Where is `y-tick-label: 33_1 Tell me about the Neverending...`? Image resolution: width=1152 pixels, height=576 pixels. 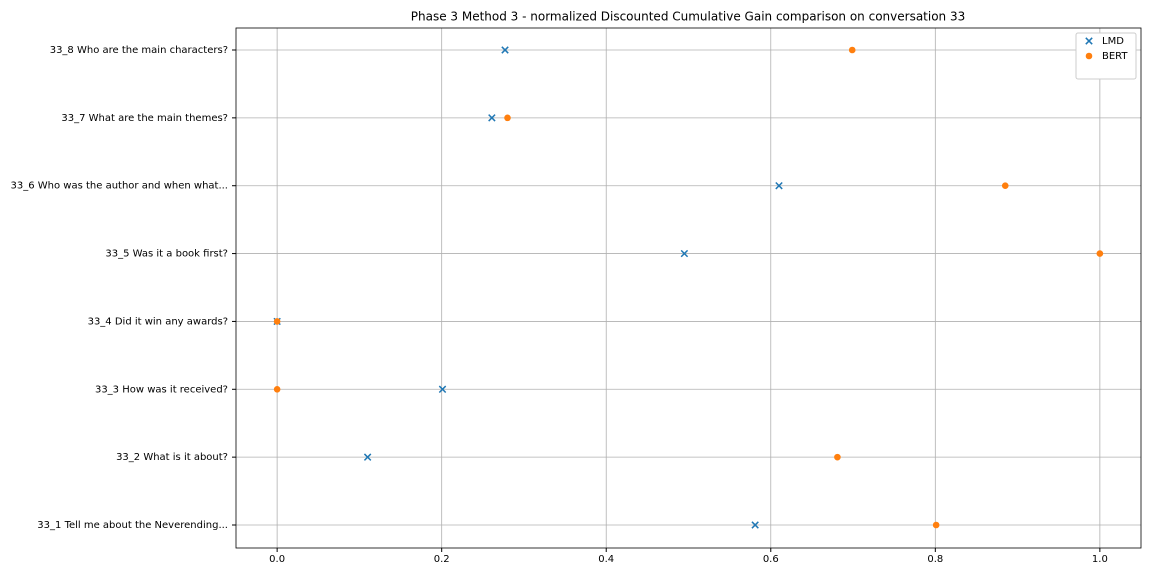 y-tick-label: 33_1 Tell me about the Neverending... is located at coordinates (132, 525).